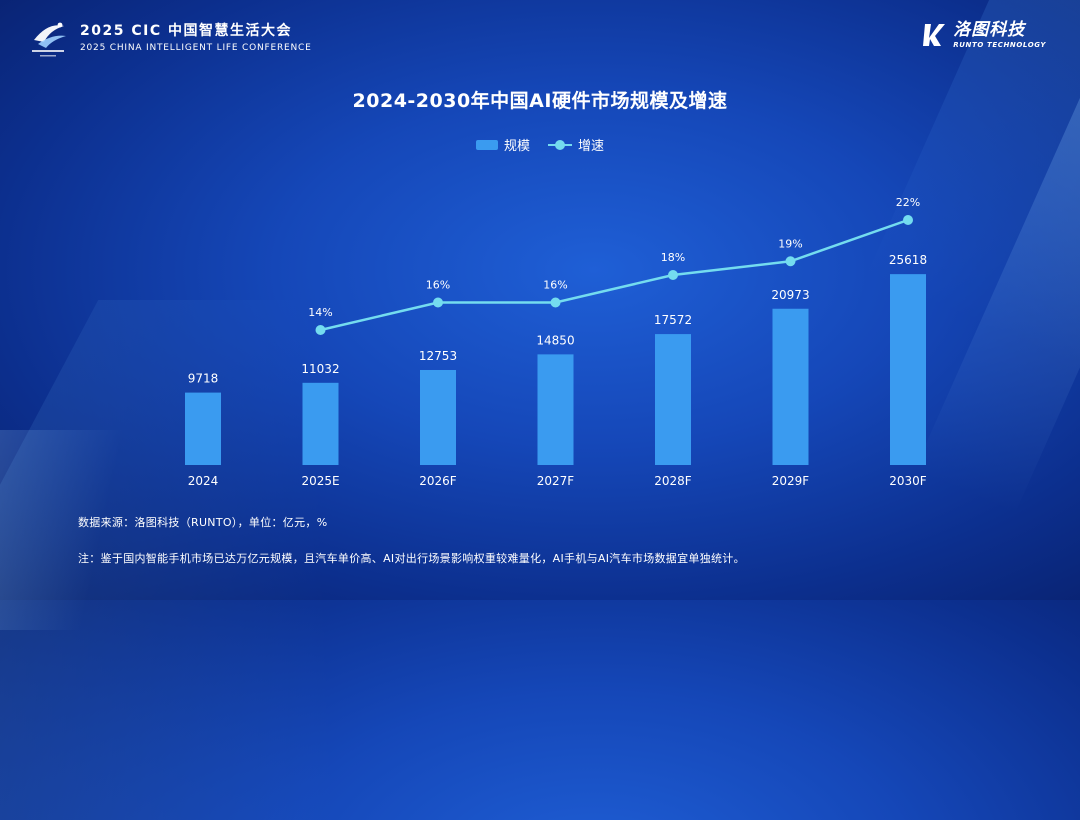  Describe the element at coordinates (560, 144) in the screenshot. I see `legend-line-swatch` at that location.